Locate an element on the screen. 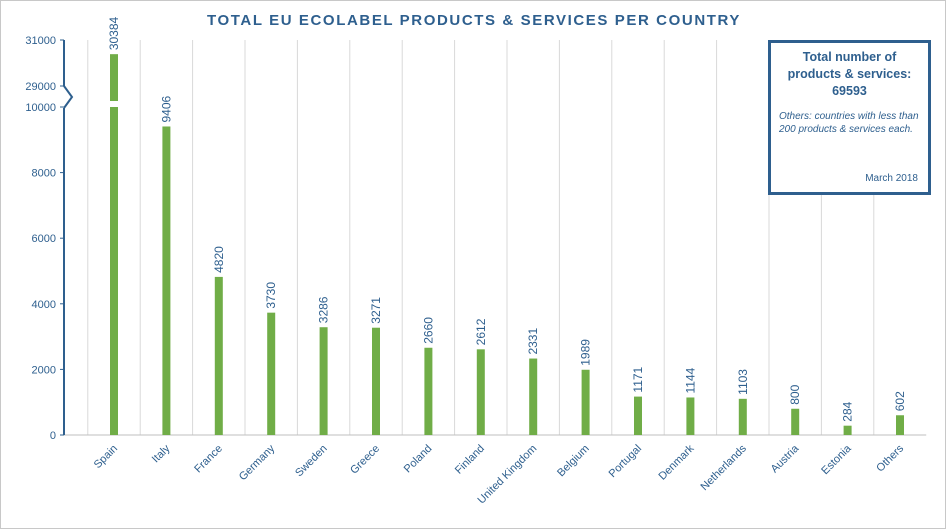  y-tick-label: 0 is located at coordinates (53, 436).